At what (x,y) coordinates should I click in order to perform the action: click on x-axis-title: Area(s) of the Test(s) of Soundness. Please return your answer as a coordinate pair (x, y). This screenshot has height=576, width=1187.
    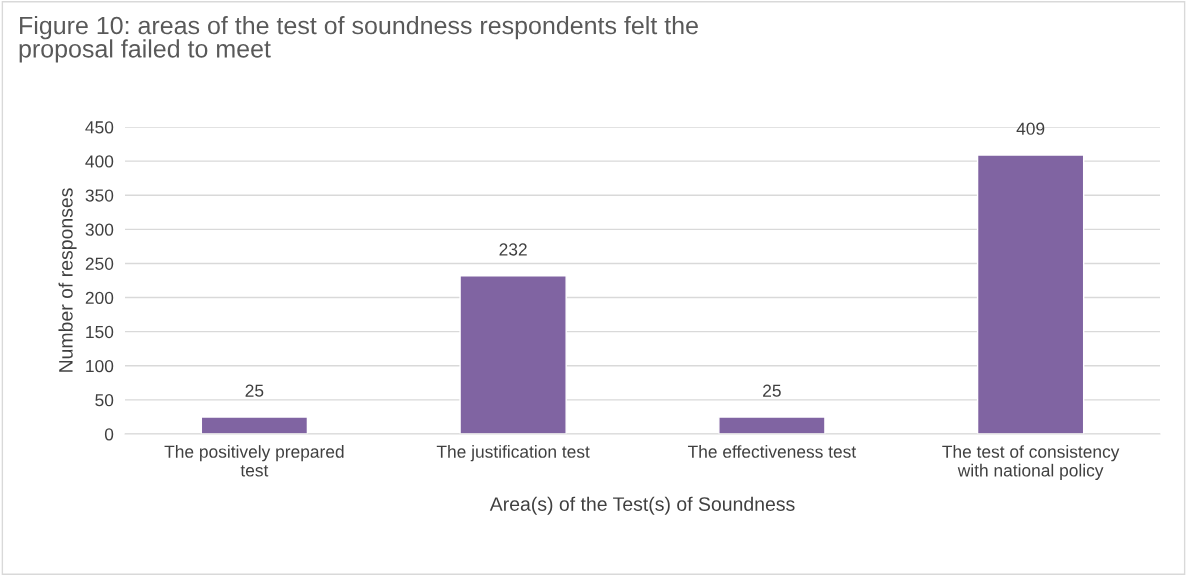
    Looking at the image, I should click on (642, 505).